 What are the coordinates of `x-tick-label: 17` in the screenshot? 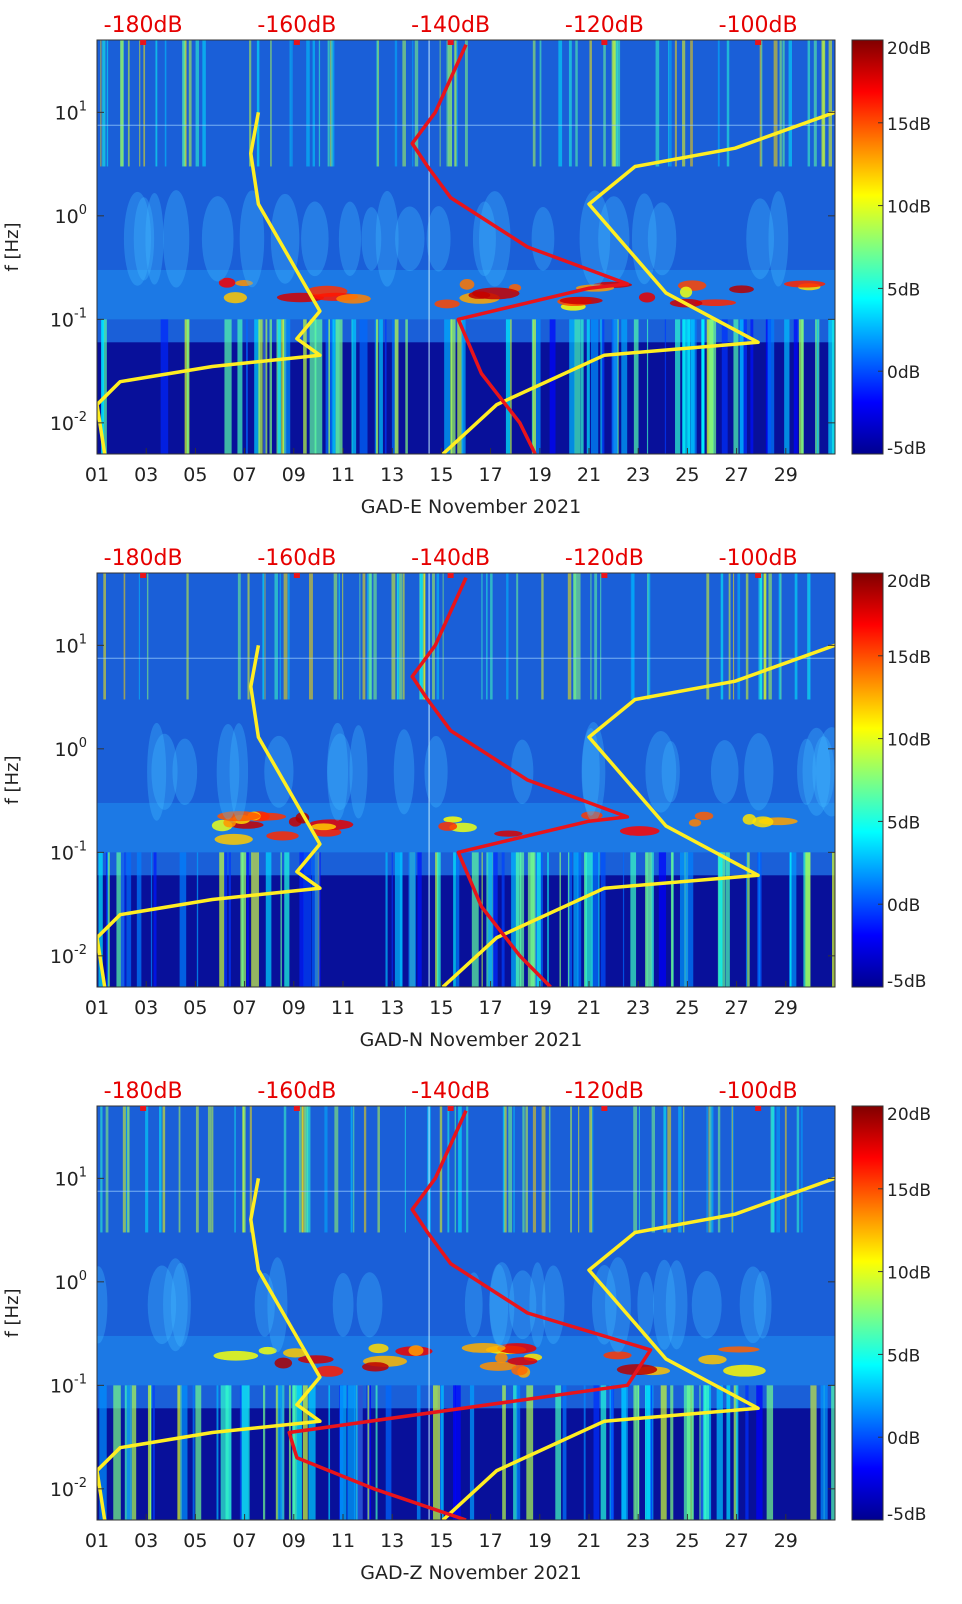 It's located at (491, 1008).